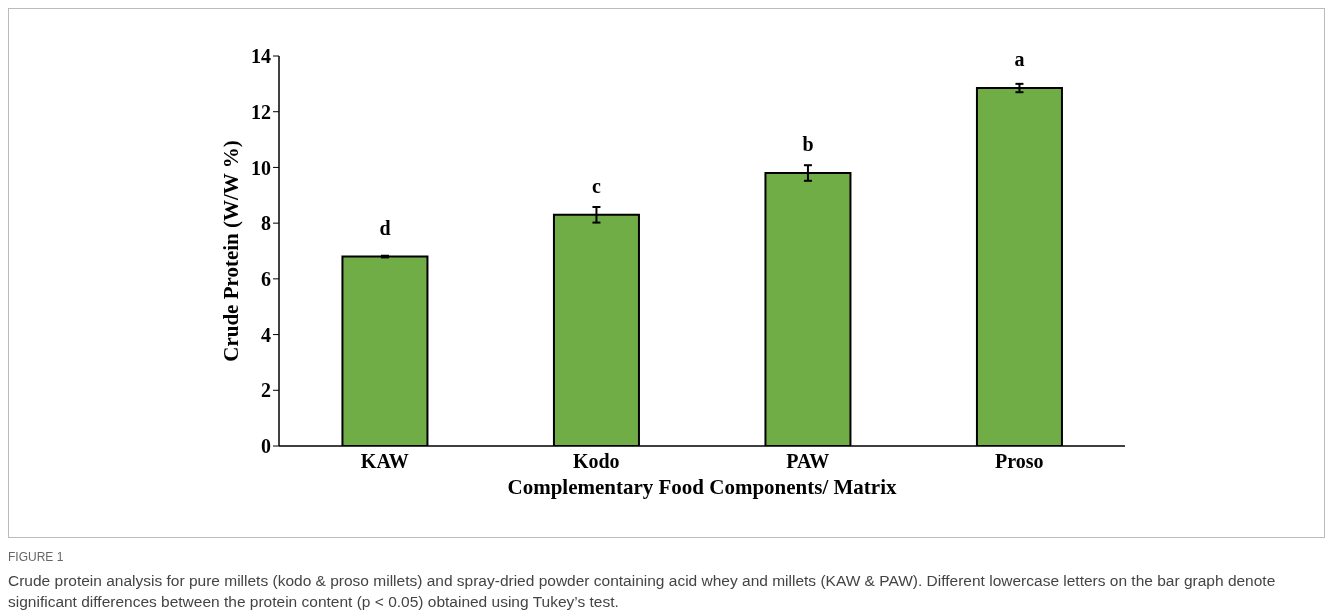 The image size is (1333, 616). Describe the element at coordinates (596, 185) in the screenshot. I see `data-label: c` at that location.